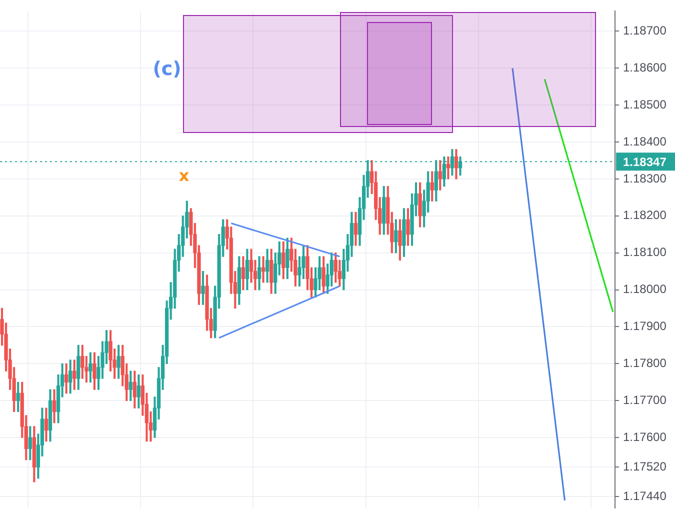 This screenshot has height=519, width=675. Describe the element at coordinates (645, 363) in the screenshot. I see `y-tick-label: 1.17800` at that location.